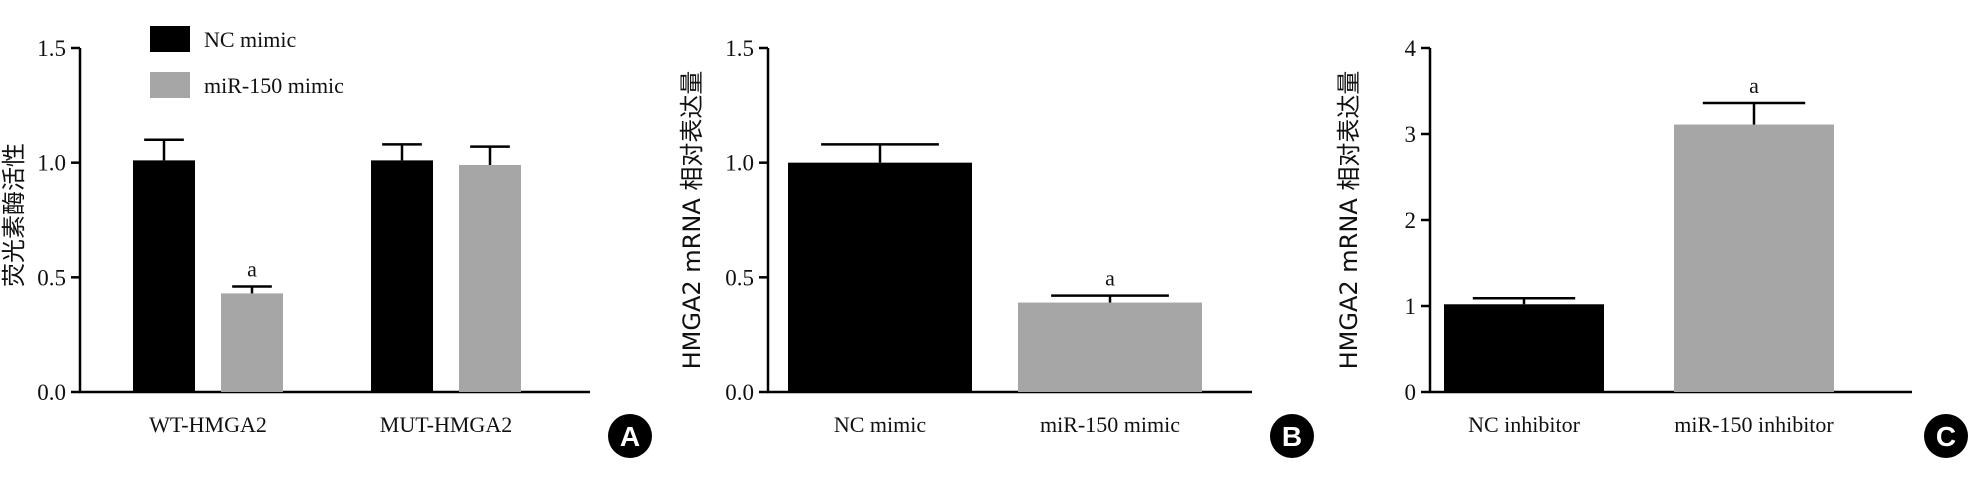 This screenshot has height=480, width=1979. Describe the element at coordinates (490, 278) in the screenshot. I see `bar-mir-150-mimic-mut-hmga2` at that location.